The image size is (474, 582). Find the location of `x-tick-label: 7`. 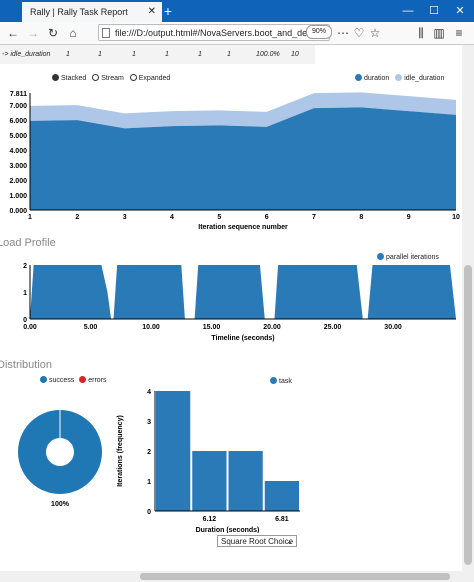

x-tick-label: 7 is located at coordinates (314, 217).